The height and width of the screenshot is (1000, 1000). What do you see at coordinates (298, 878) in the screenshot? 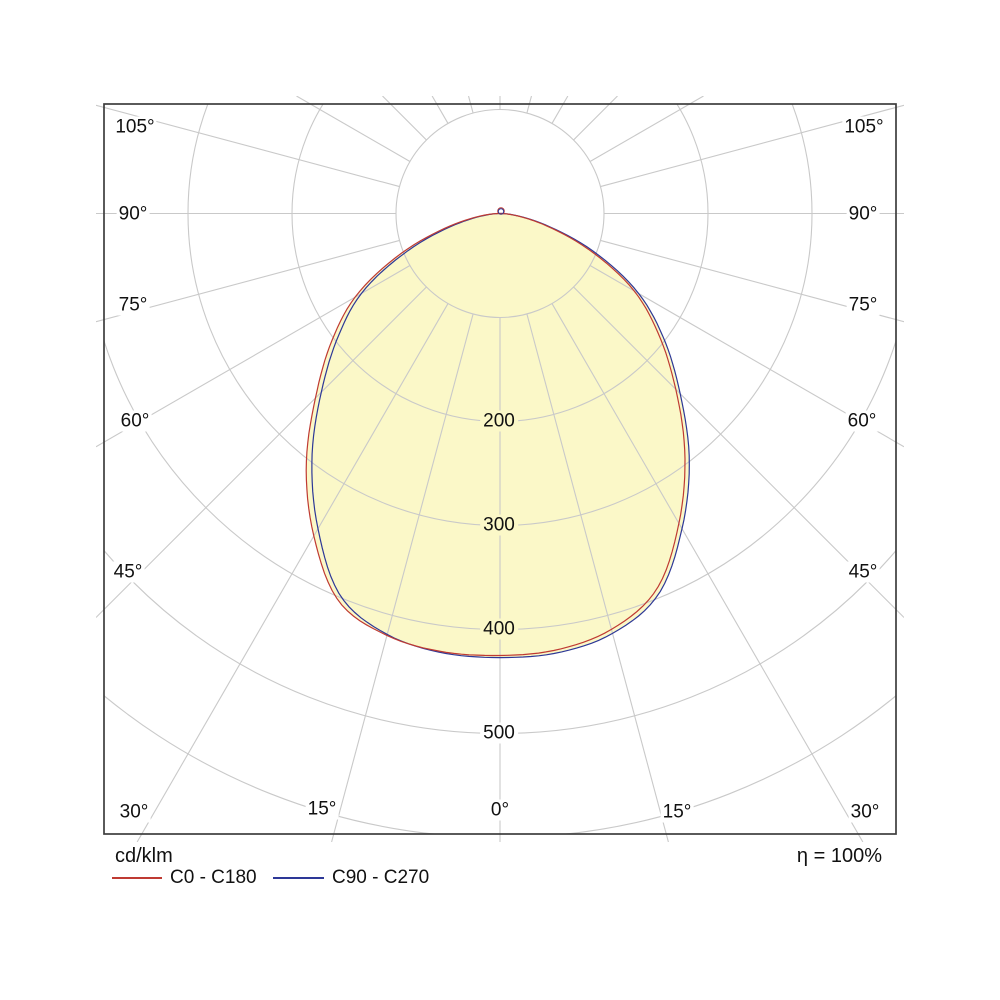
I see `legend-color-line-c90` at bounding box center [298, 878].